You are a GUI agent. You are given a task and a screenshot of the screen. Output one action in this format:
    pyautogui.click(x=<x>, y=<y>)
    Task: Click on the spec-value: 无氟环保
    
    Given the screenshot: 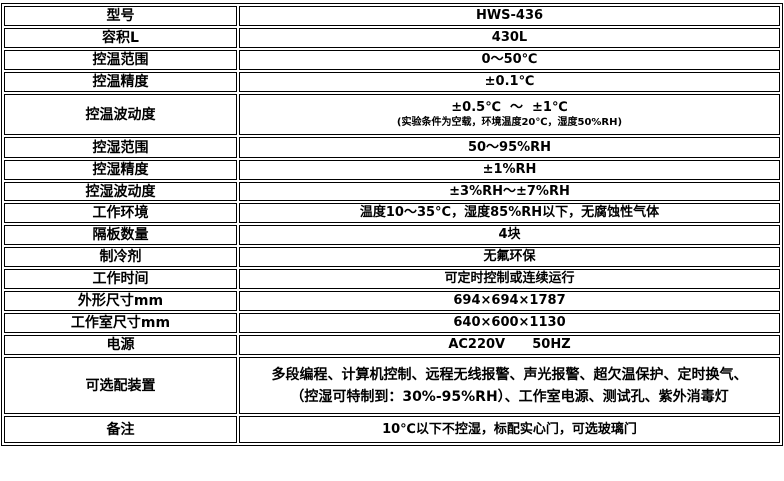 What is the action you would take?
    pyautogui.click(x=509, y=256)
    